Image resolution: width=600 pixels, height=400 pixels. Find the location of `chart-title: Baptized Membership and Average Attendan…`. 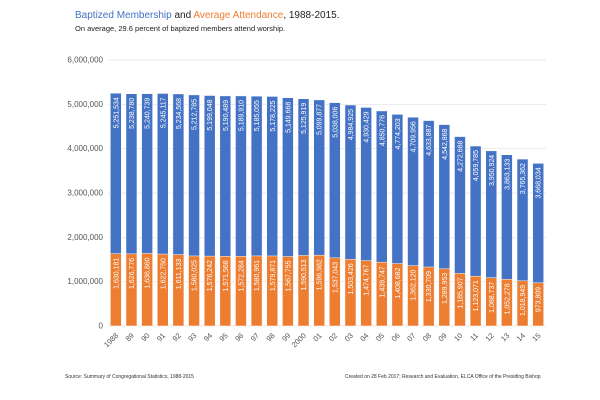

chart-title: Baptized Membership and Average Attendan… is located at coordinates (207, 15).